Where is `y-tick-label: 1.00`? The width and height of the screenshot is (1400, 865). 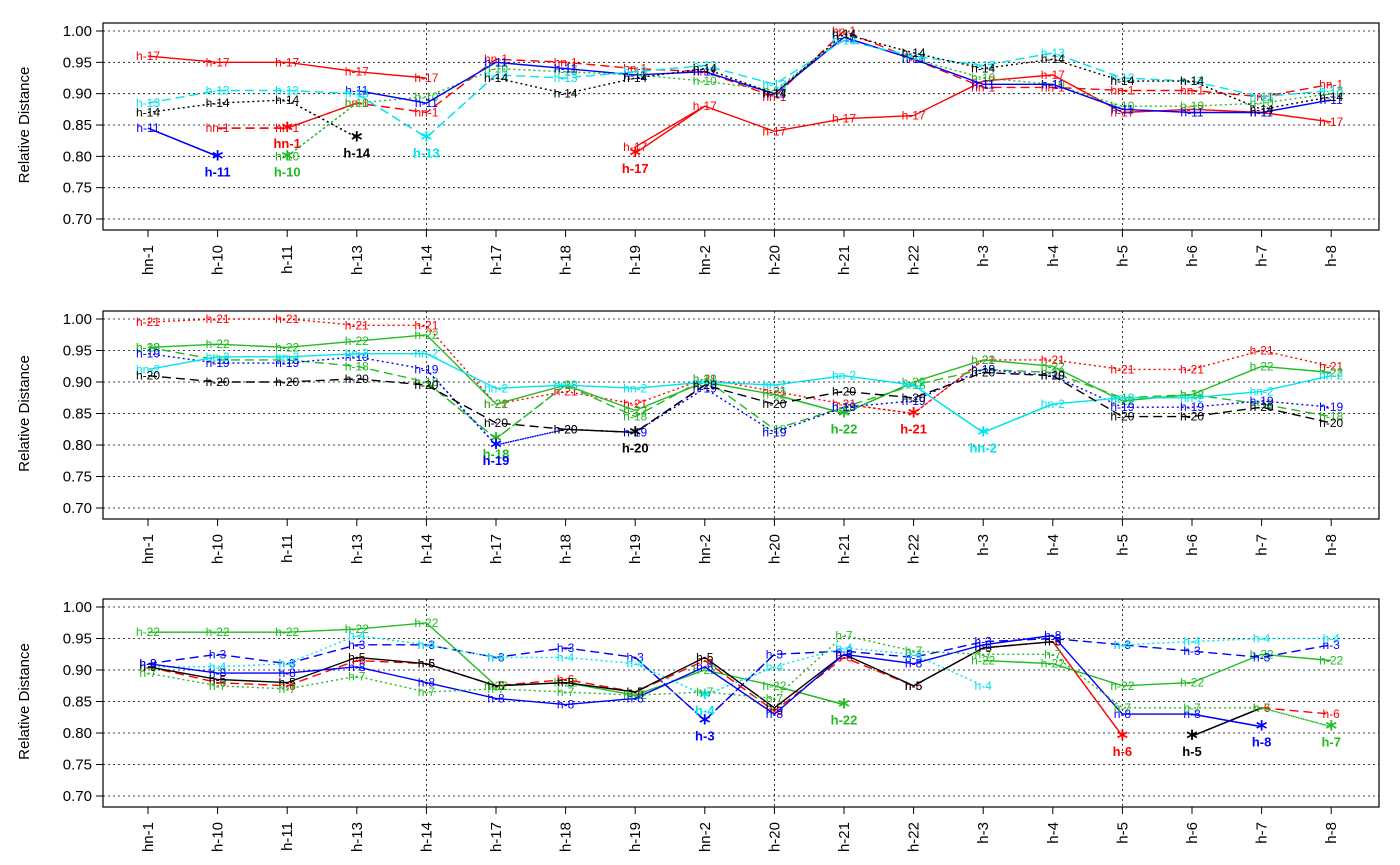
y-tick-label: 1.00 is located at coordinates (77, 319).